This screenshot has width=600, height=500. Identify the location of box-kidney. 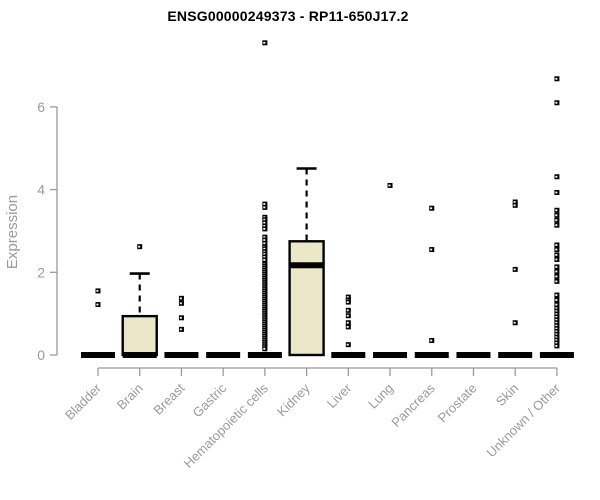
(306, 298).